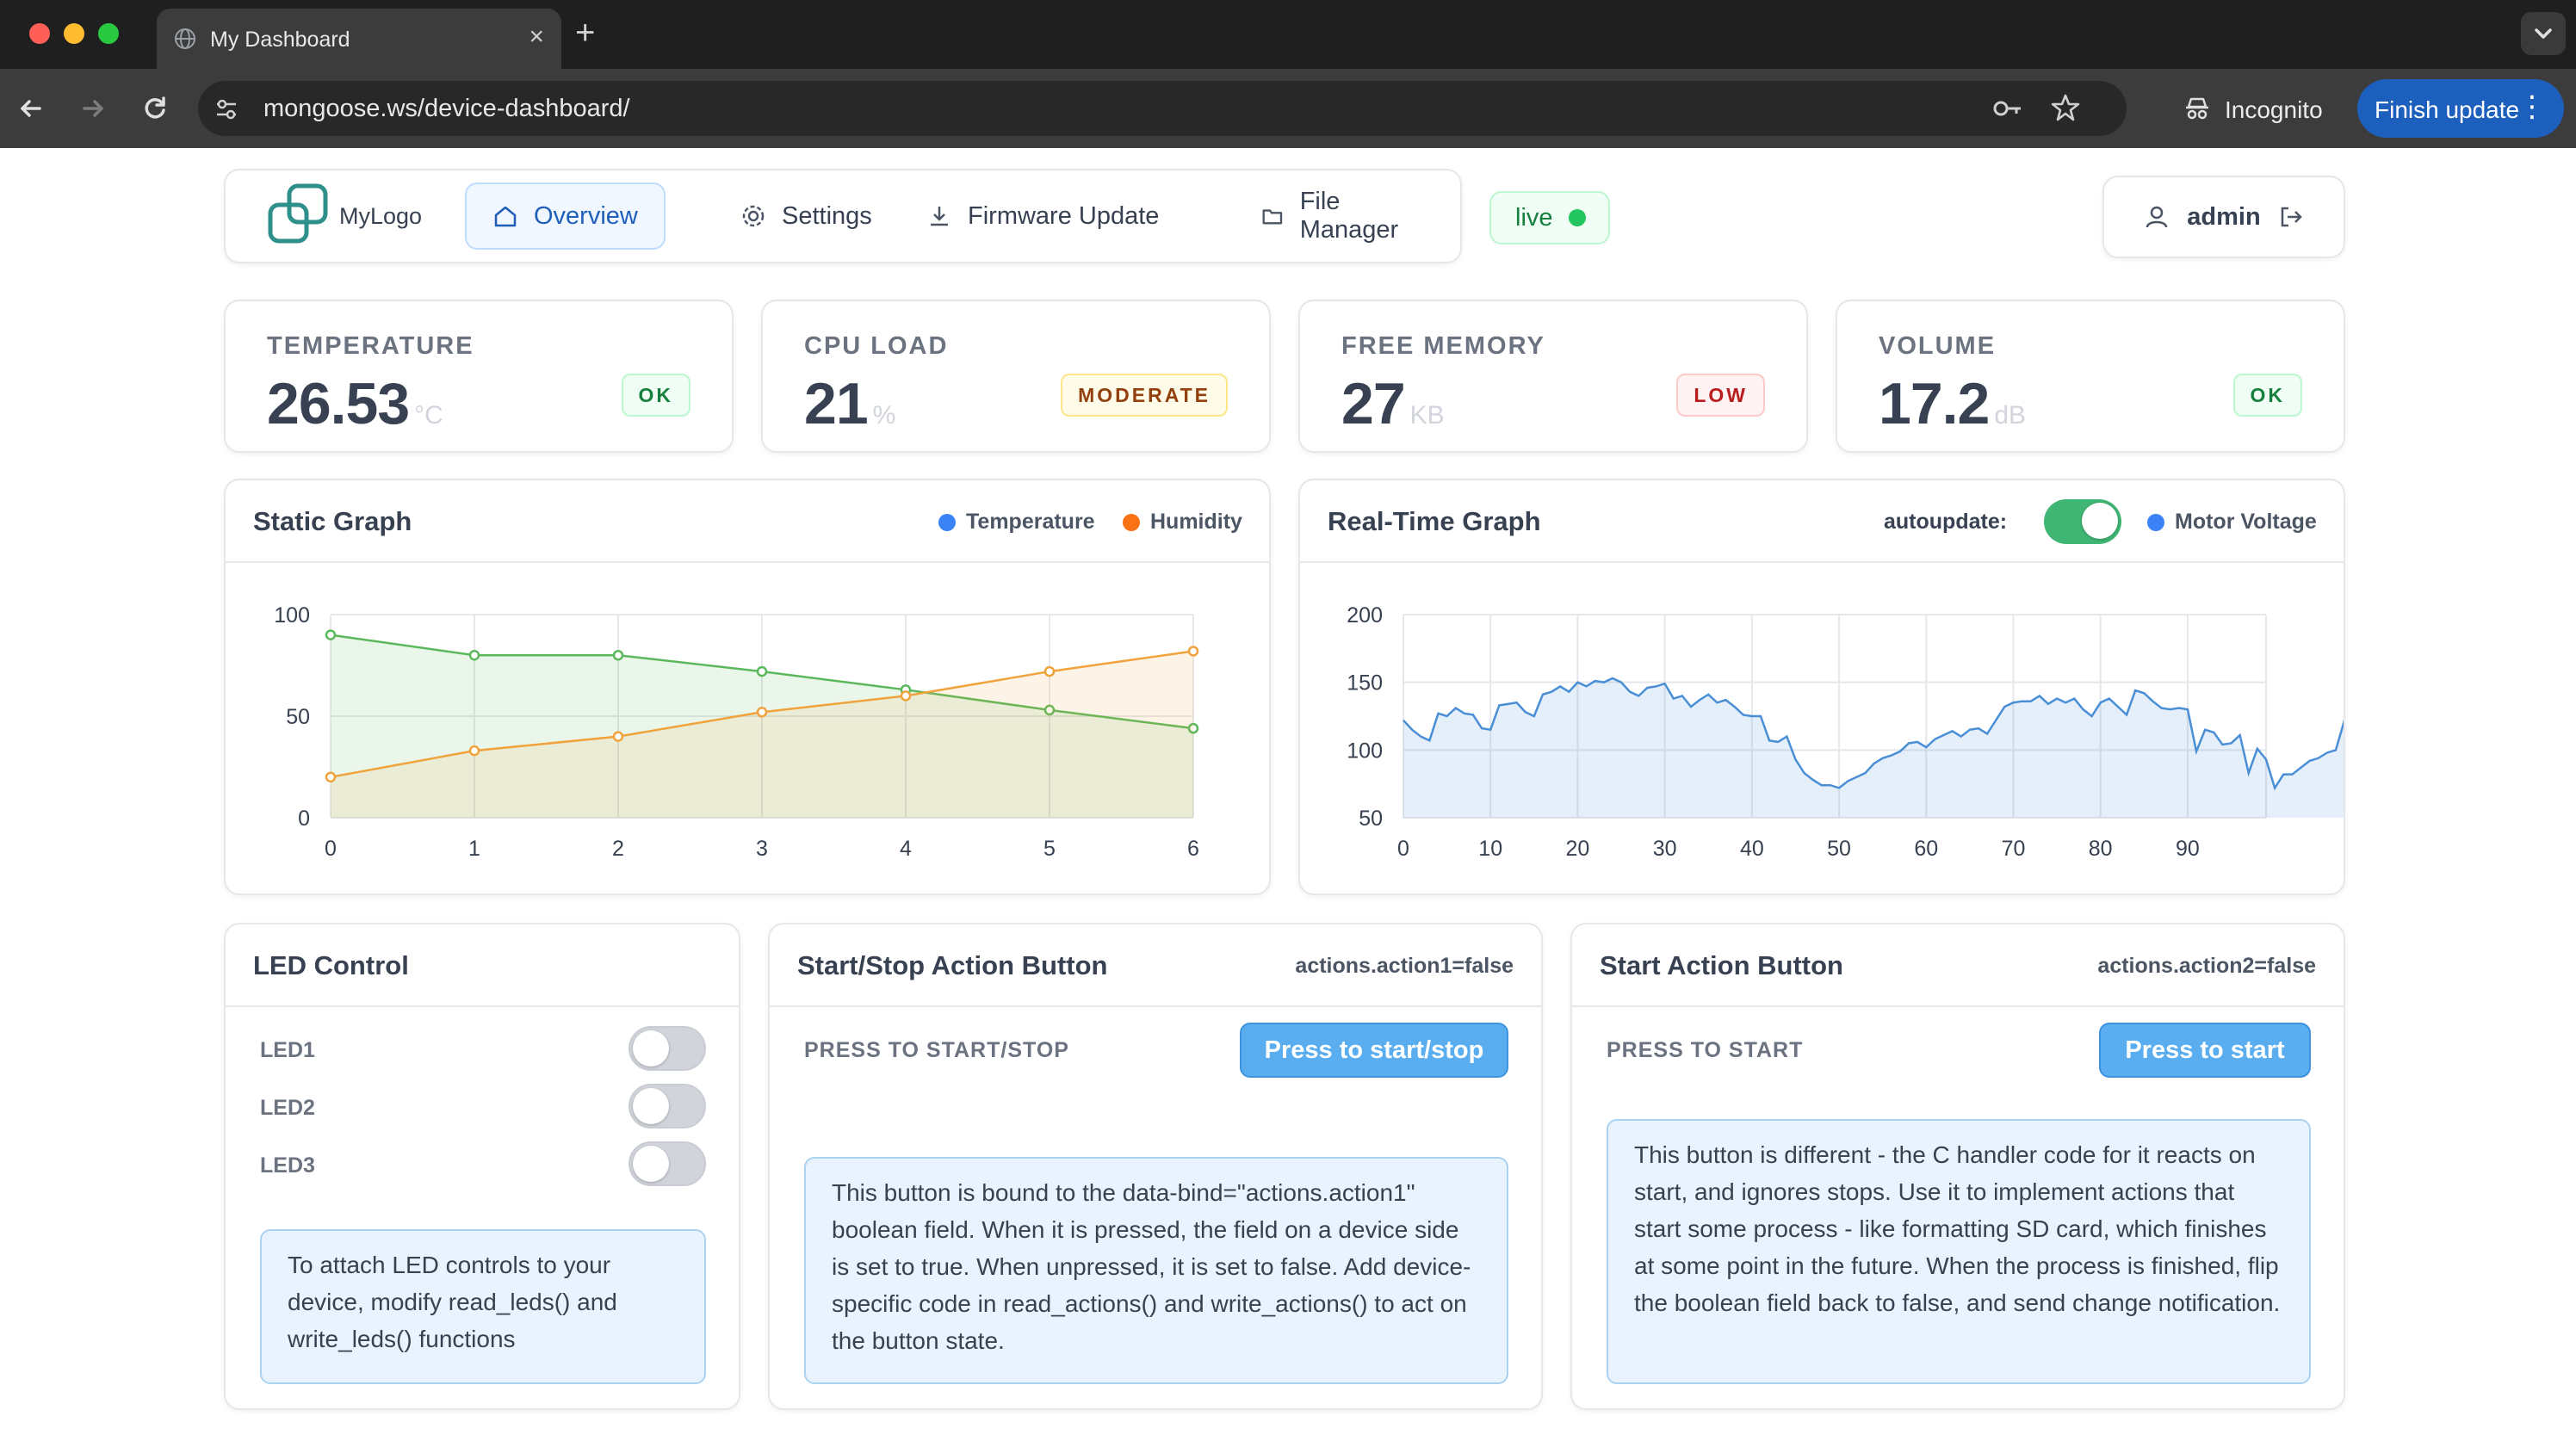 The height and width of the screenshot is (1453, 2576). Describe the element at coordinates (154, 108) in the screenshot. I see `reload-icon` at that location.